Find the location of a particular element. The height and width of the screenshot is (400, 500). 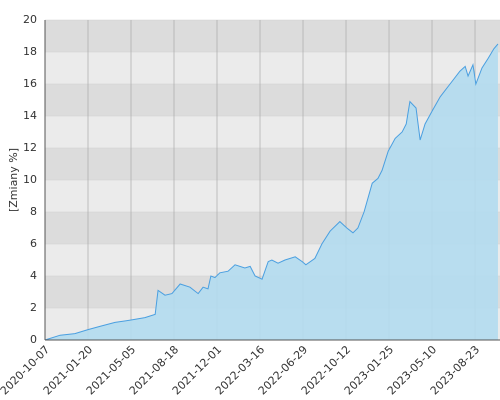

y-tick-label: 0 is located at coordinates (33, 339).